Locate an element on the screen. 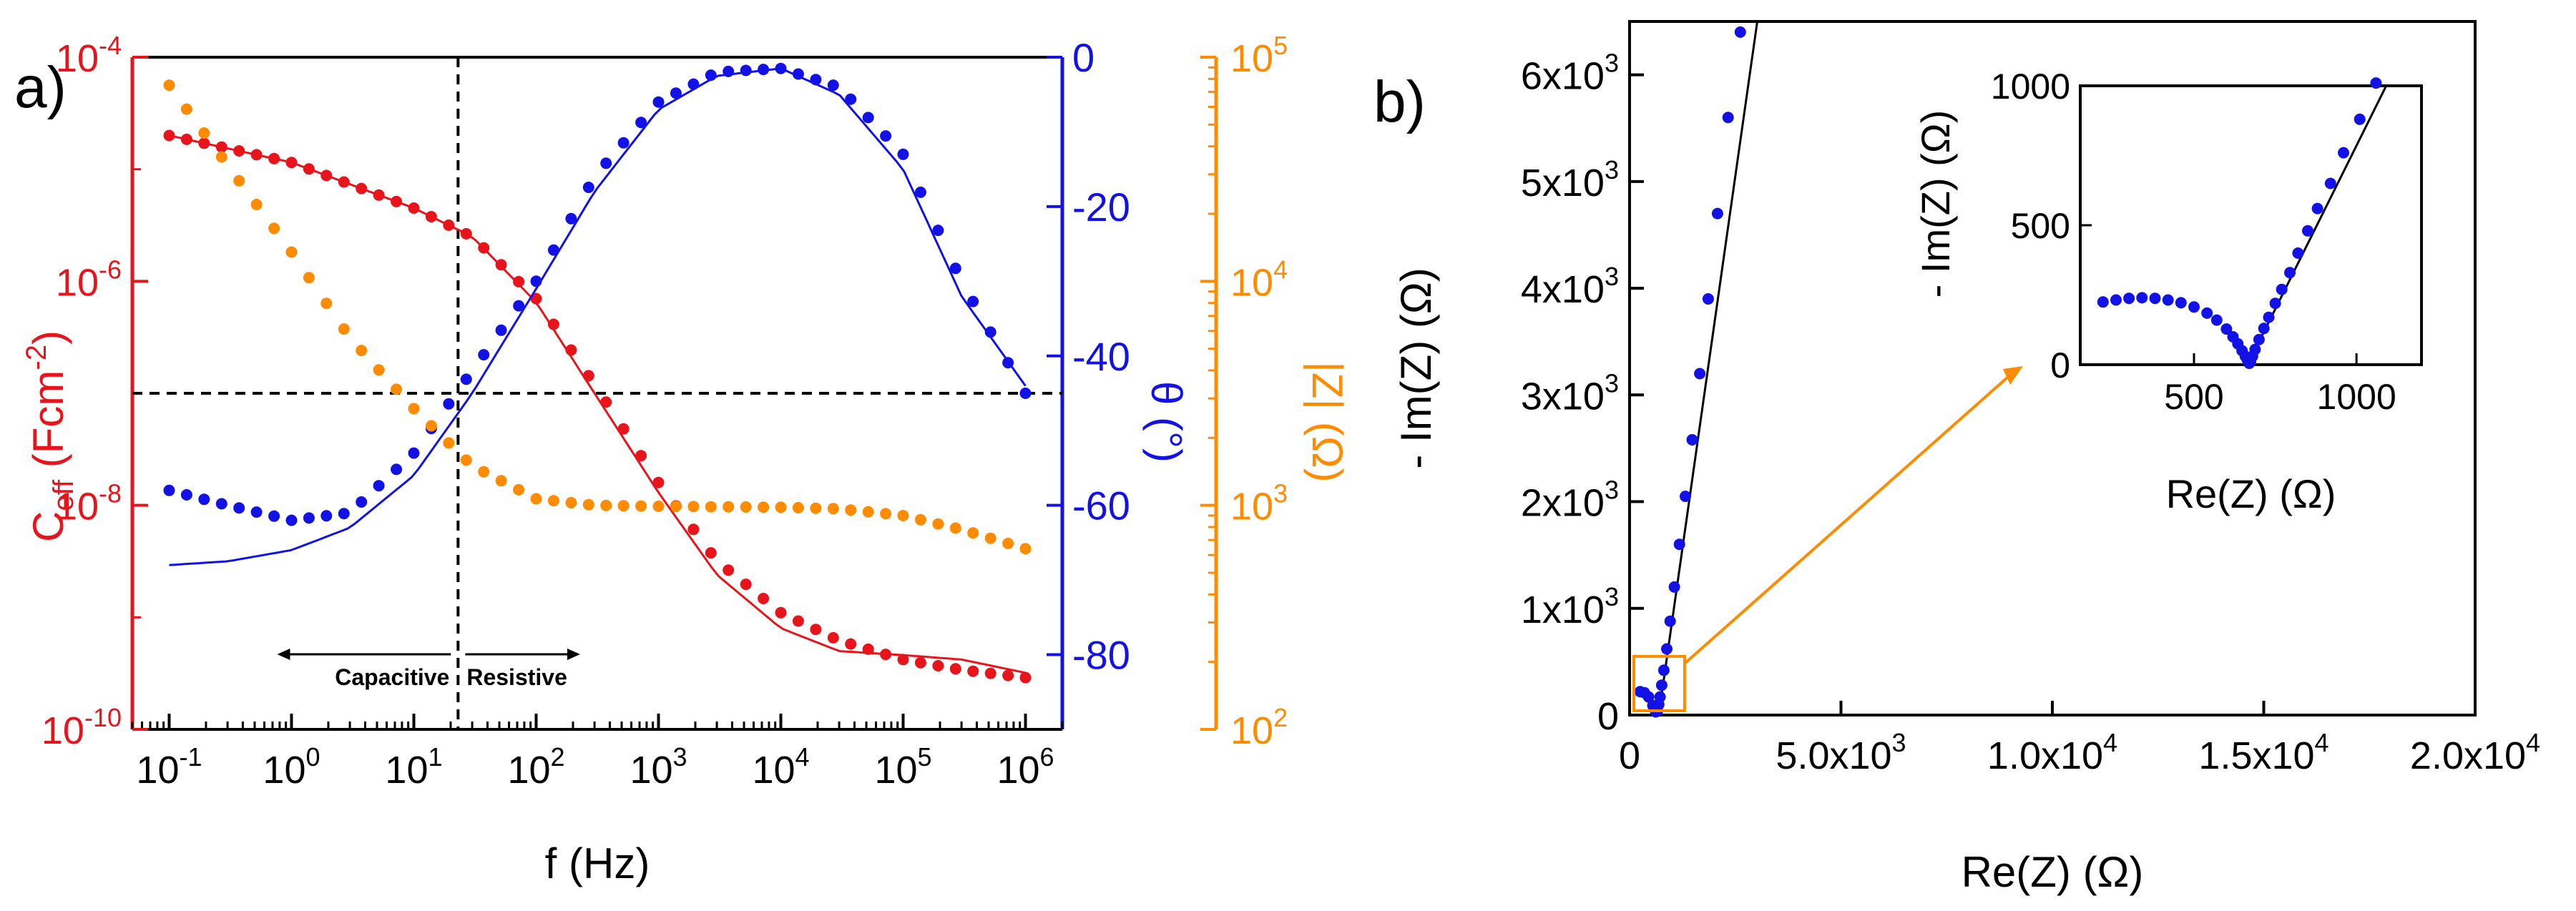 This screenshot has width=2576, height=911. panel-b-label: b) is located at coordinates (1399, 101).